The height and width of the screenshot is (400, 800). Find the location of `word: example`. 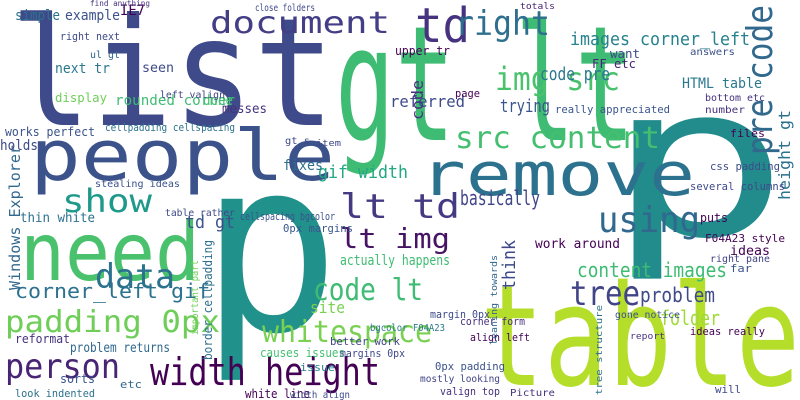

word: example is located at coordinates (92, 16).